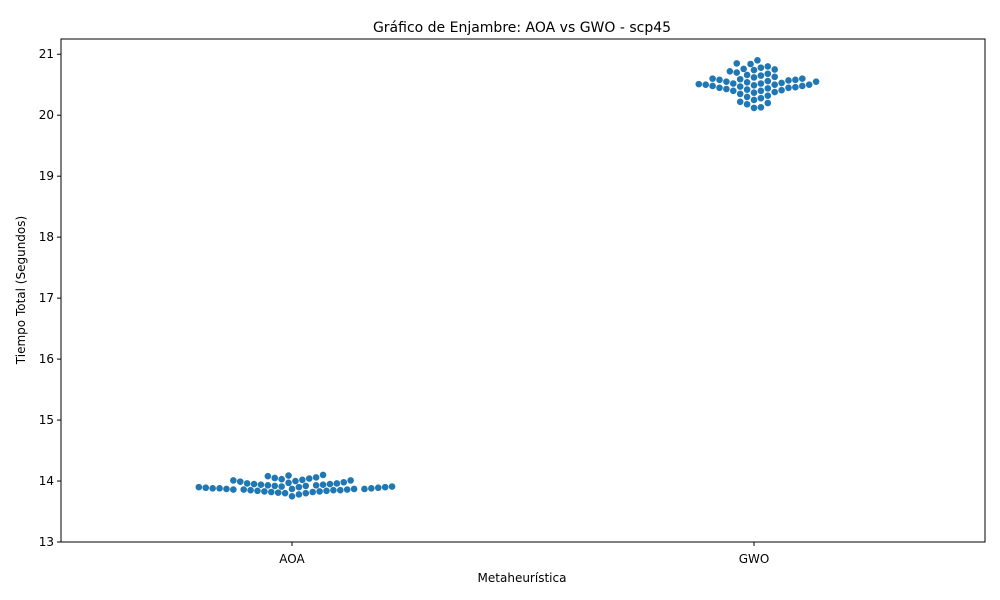 The width and height of the screenshot is (1000, 600). What do you see at coordinates (46, 359) in the screenshot?
I see `y-tick-label: 16` at bounding box center [46, 359].